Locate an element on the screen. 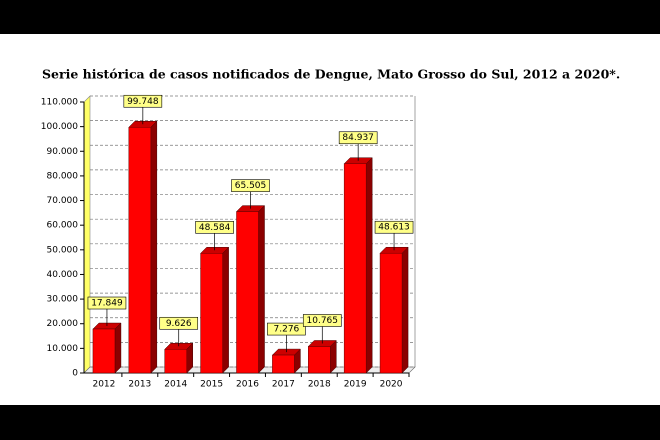 This screenshot has height=440, width=660. x-tick-label: 2020 is located at coordinates (391, 385).